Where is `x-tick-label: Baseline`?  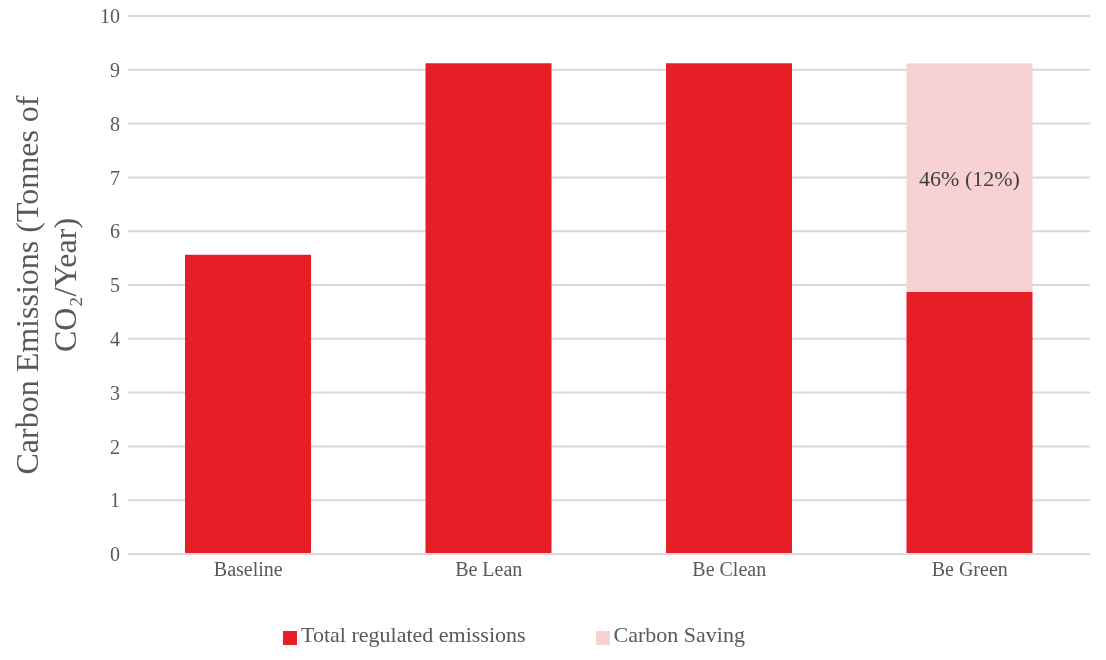
x-tick-label: Baseline is located at coordinates (248, 569).